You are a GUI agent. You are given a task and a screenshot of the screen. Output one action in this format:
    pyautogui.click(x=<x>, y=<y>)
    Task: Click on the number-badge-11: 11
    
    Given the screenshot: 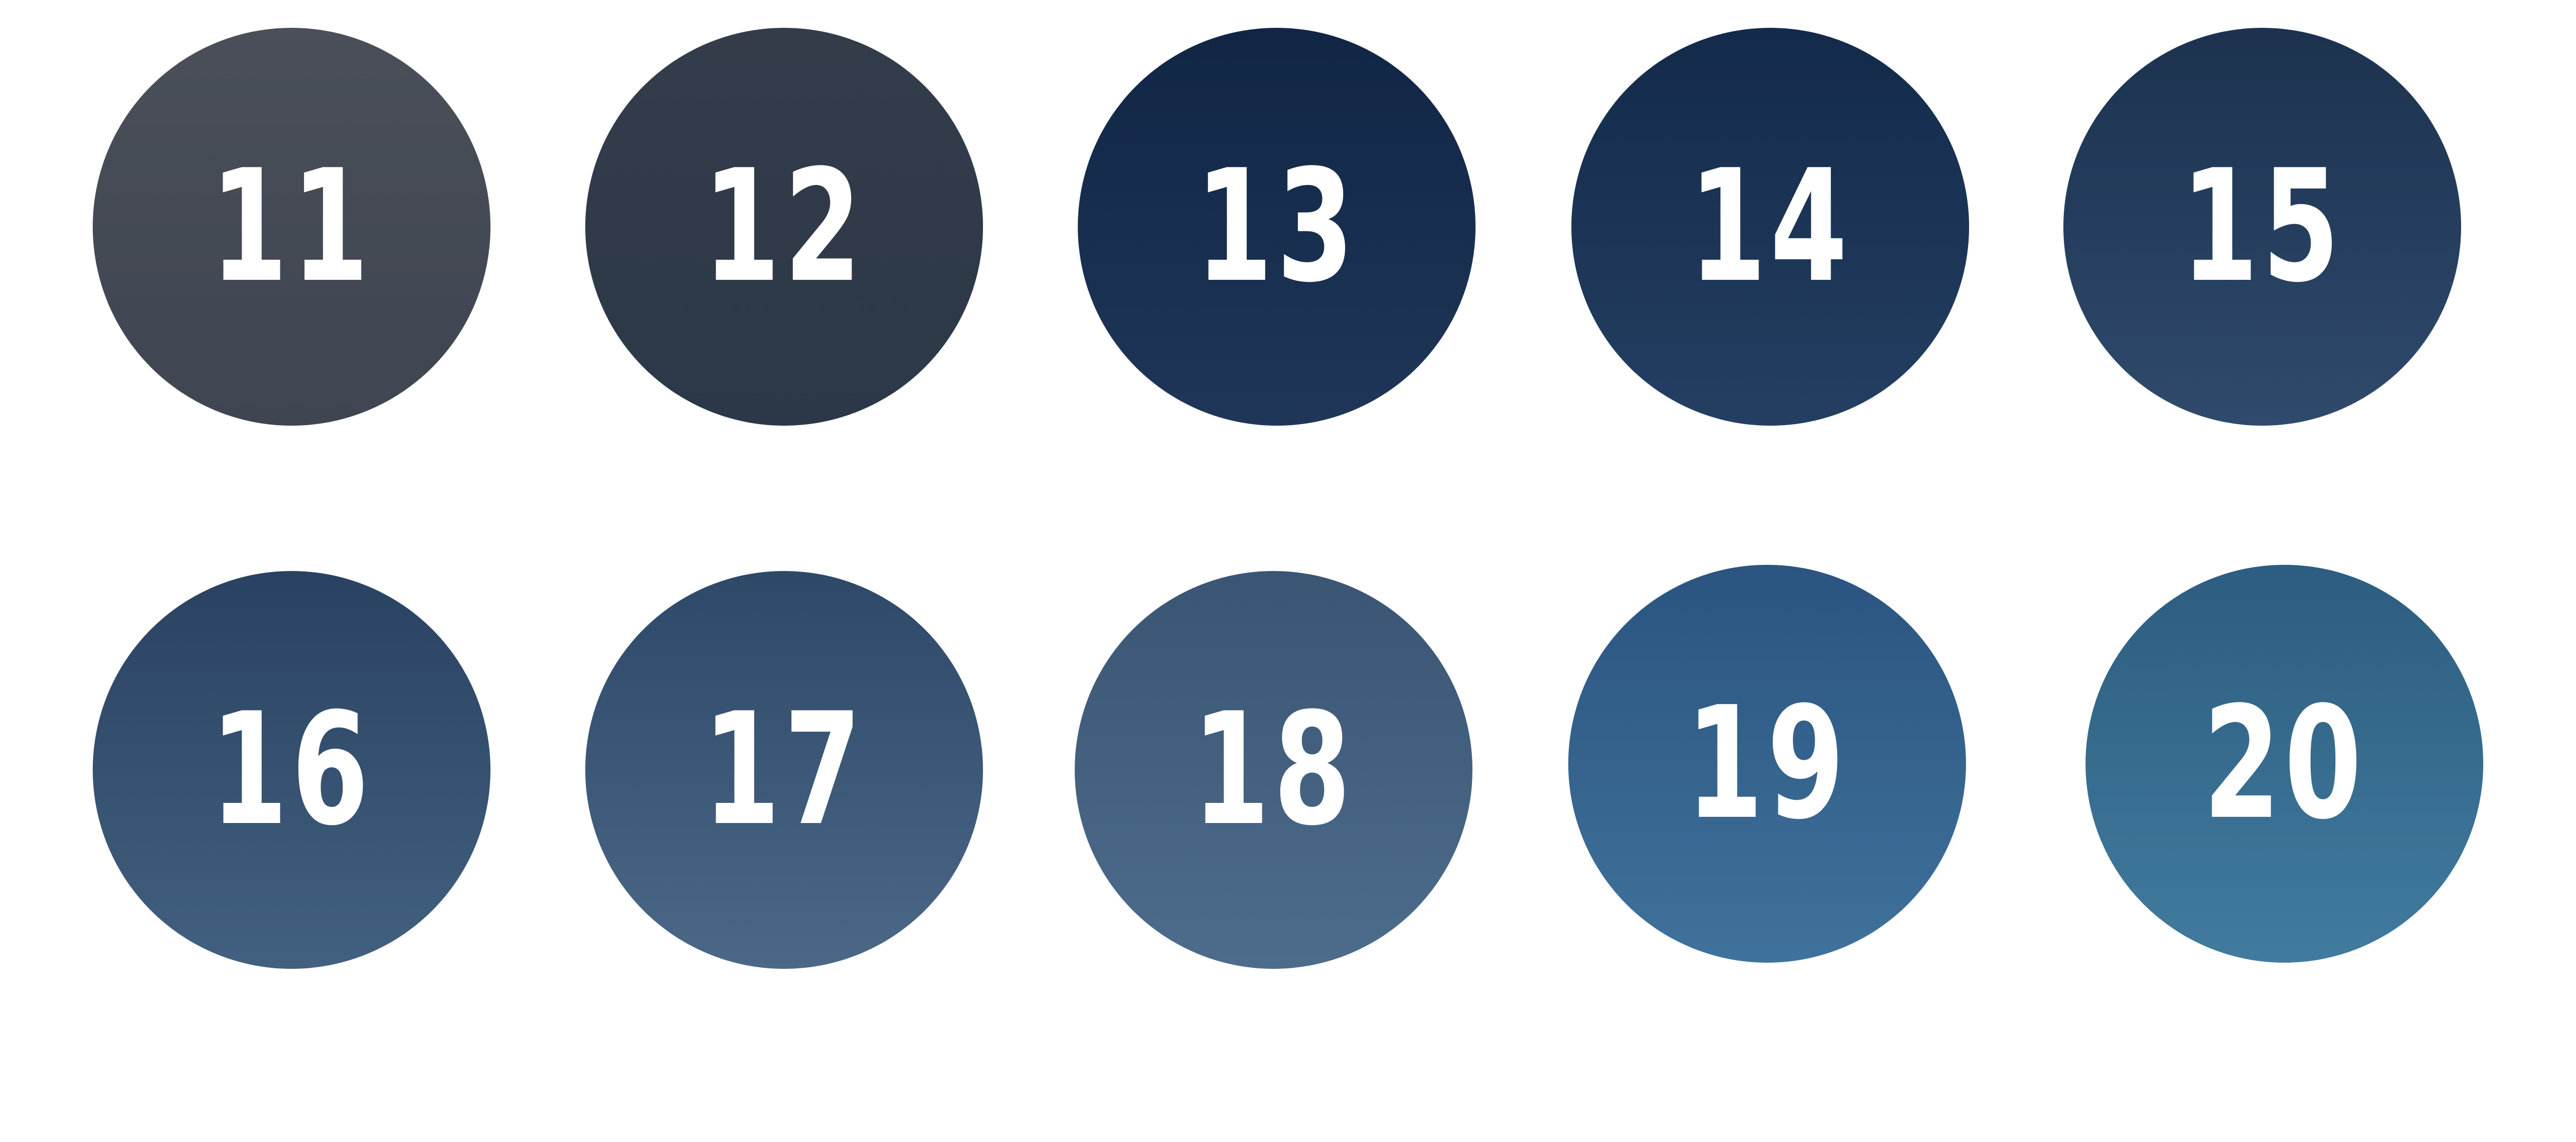 What is the action you would take?
    pyautogui.click(x=291, y=227)
    